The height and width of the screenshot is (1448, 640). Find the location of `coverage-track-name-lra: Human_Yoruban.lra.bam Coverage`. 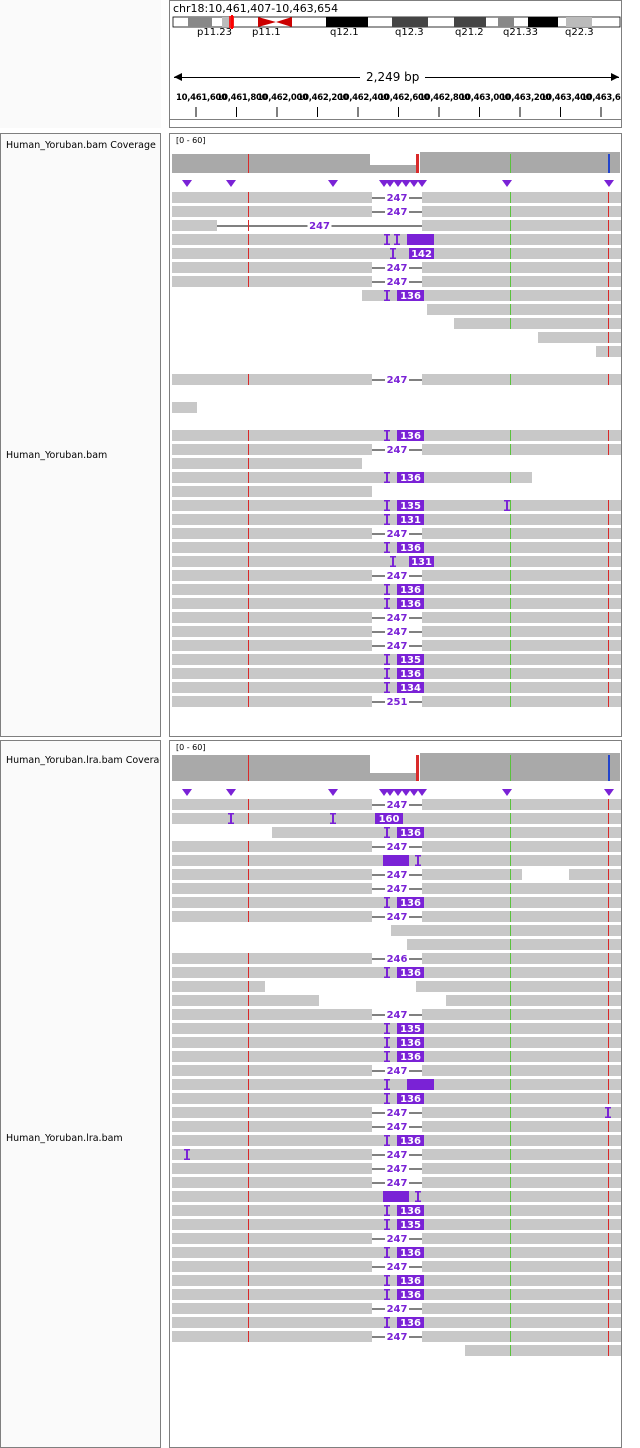

coverage-track-name-lra: Human_Yoruban.lra.bam Coverage is located at coordinates (83, 760).